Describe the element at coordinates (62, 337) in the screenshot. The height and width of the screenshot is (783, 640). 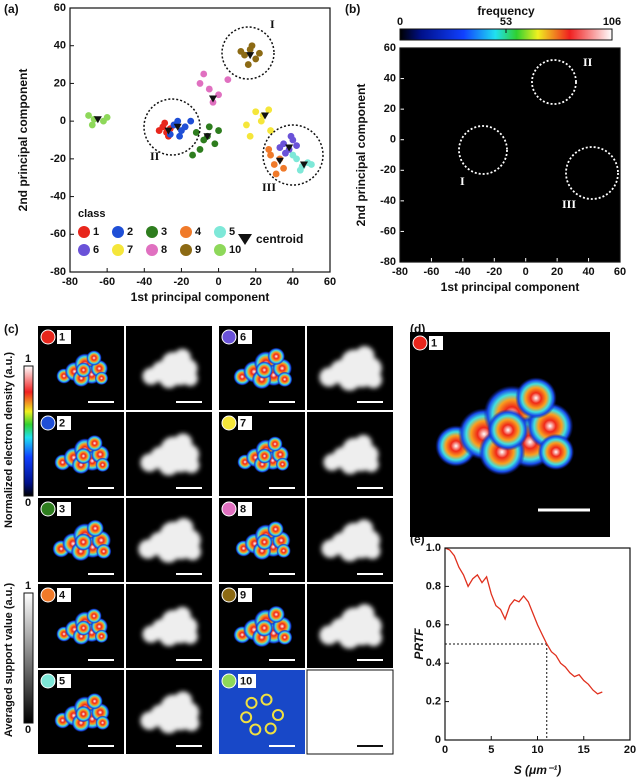
I see `class-number: 1` at that location.